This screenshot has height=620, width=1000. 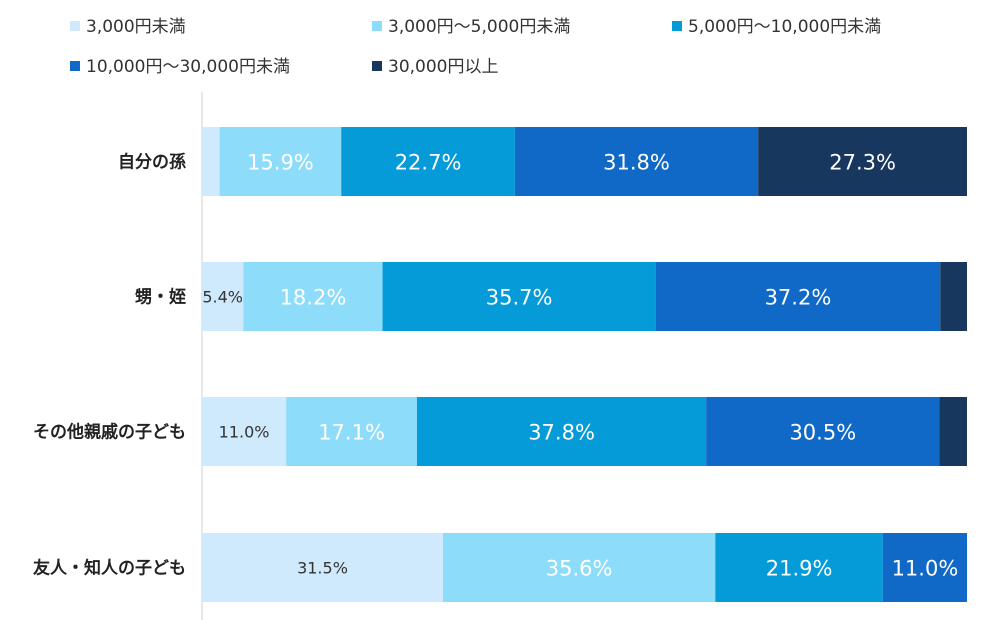 I want to click on data-label-s1-row-4: 31.5%, so click(x=322, y=568).